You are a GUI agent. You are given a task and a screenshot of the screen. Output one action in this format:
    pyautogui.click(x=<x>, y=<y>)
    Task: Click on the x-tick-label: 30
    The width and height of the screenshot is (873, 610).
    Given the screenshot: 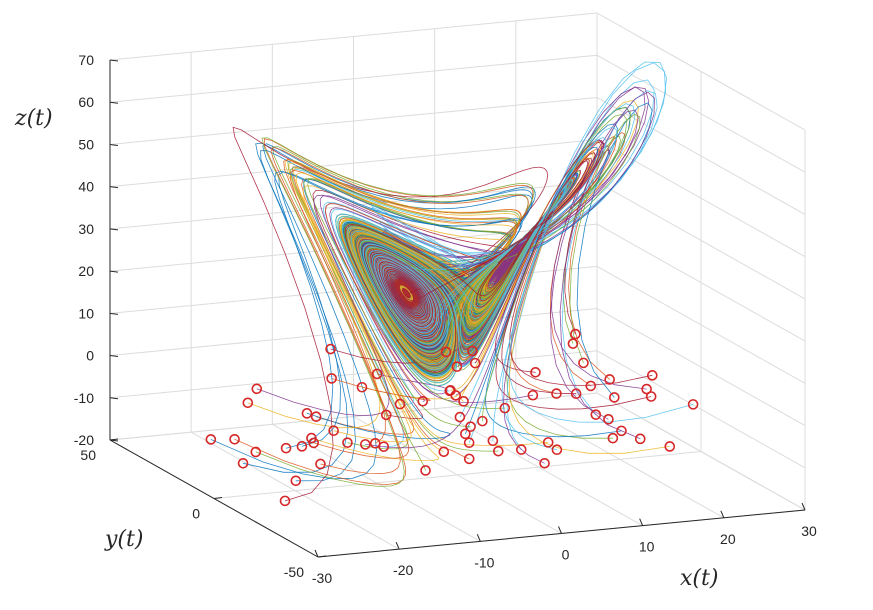 What is the action you would take?
    pyautogui.click(x=809, y=531)
    